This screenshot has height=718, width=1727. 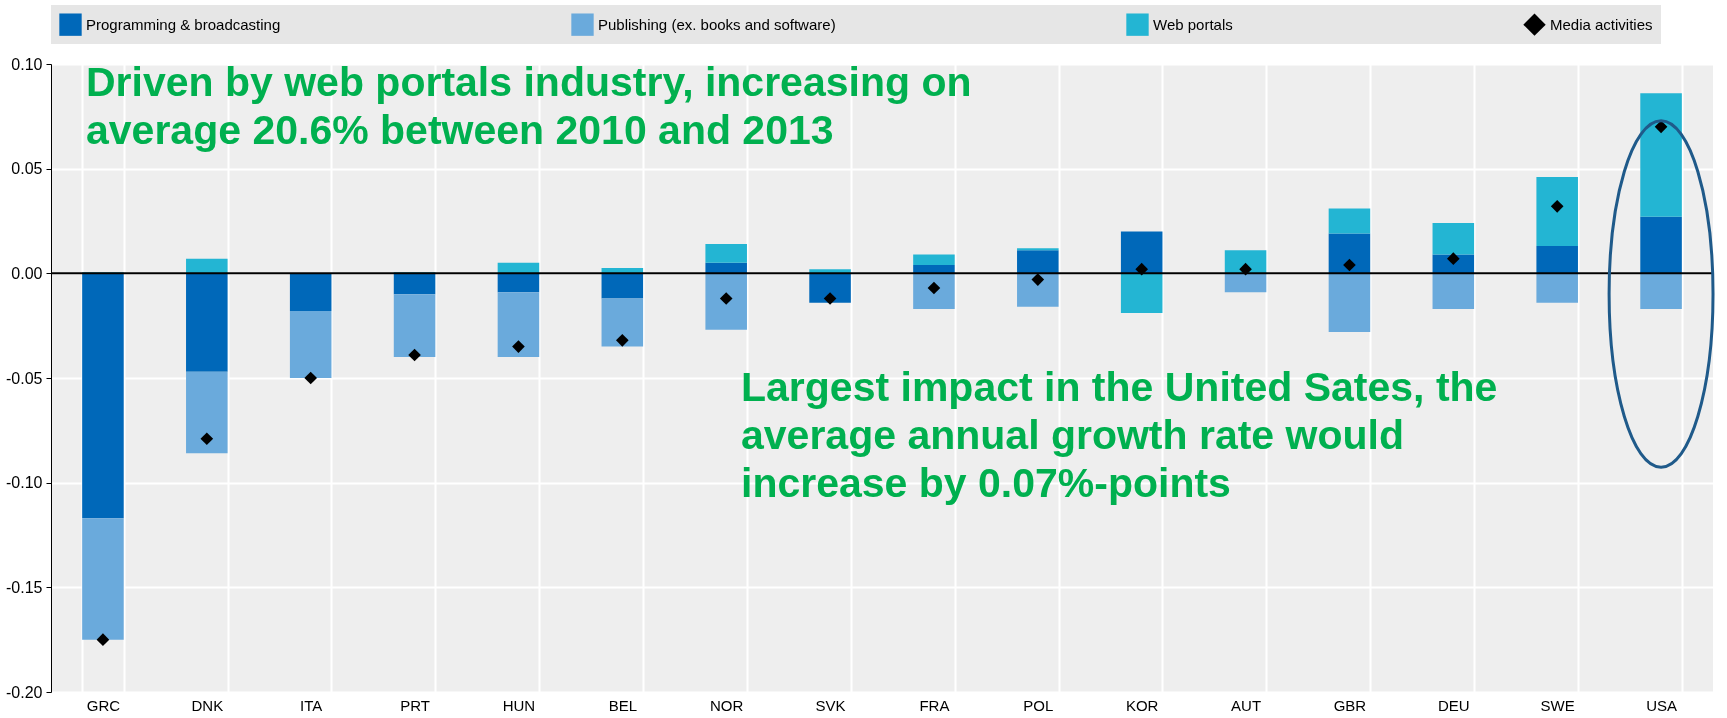 What do you see at coordinates (24, 378) in the screenshot?
I see `y-tick-label: -0.05` at bounding box center [24, 378].